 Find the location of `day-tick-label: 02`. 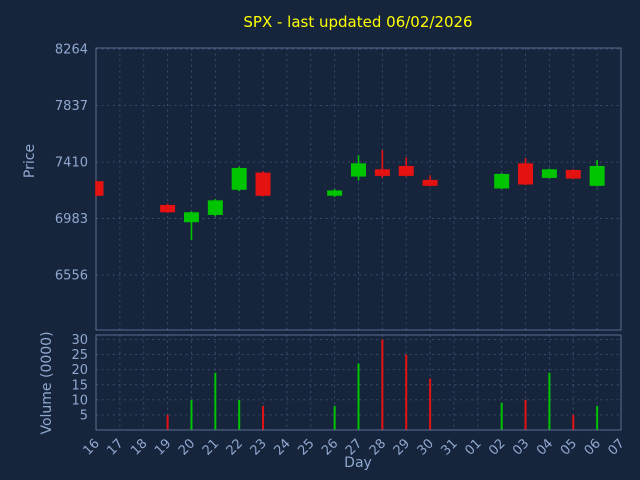

day-tick-label: 02 is located at coordinates (497, 447).